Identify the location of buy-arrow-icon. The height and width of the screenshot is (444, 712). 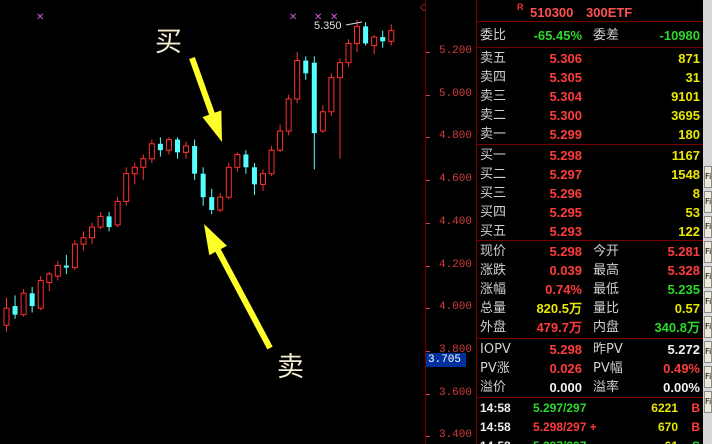
(205, 99).